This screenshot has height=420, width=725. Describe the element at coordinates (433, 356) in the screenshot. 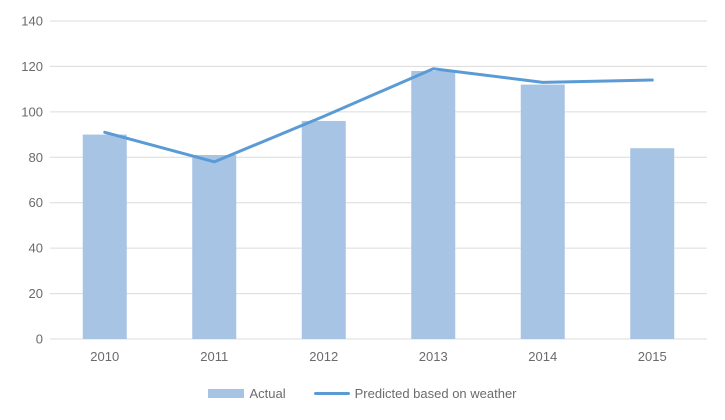

I see `x-tick-label-2013: 2013` at that location.